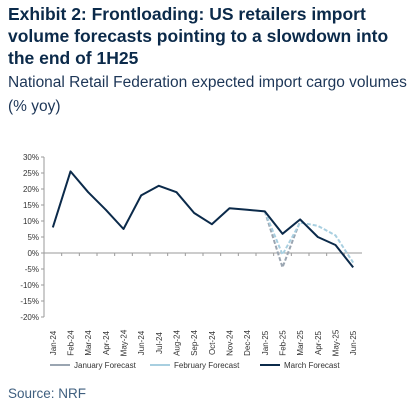  I want to click on x-tick-label: Apr-25, so click(318, 342).